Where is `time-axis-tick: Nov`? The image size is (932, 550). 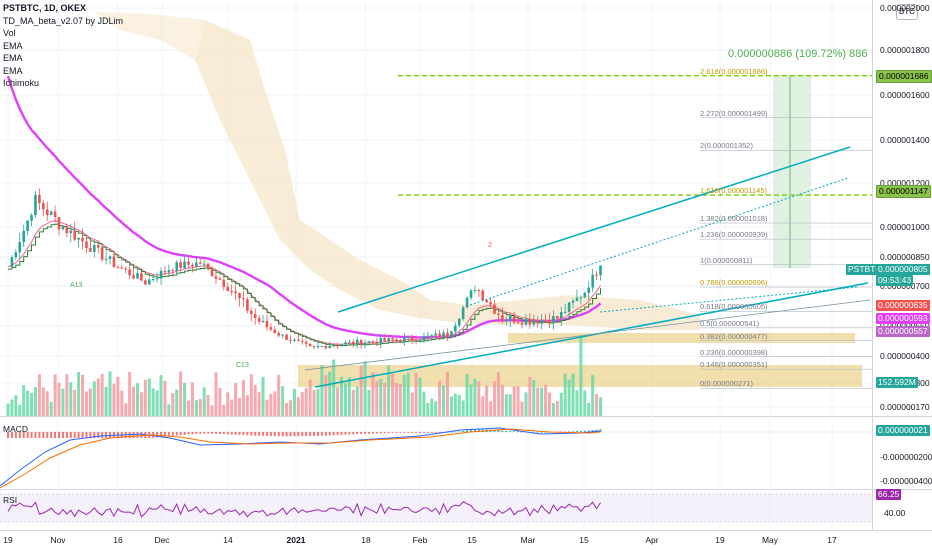
time-axis-tick: Nov is located at coordinates (58, 540).